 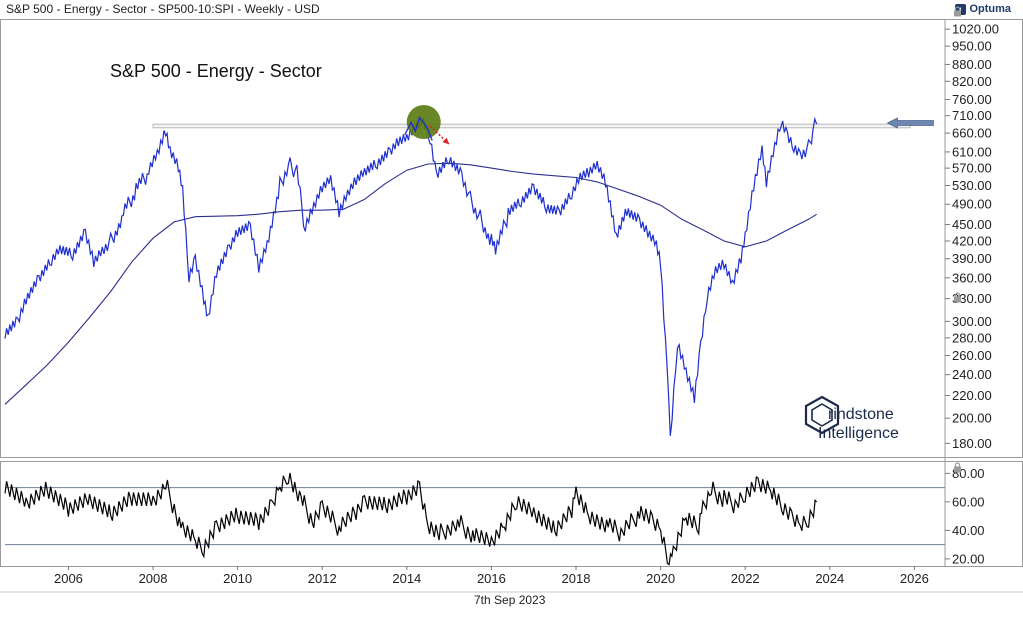 What do you see at coordinates (972, 277) in the screenshot?
I see `y-tick-label: 360.00` at bounding box center [972, 277].